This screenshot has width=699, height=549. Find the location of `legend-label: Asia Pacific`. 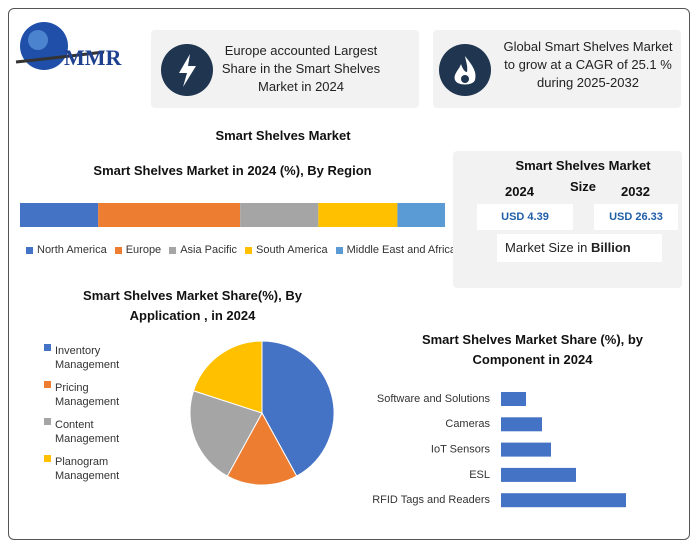

legend-label: Asia Pacific is located at coordinates (209, 250).